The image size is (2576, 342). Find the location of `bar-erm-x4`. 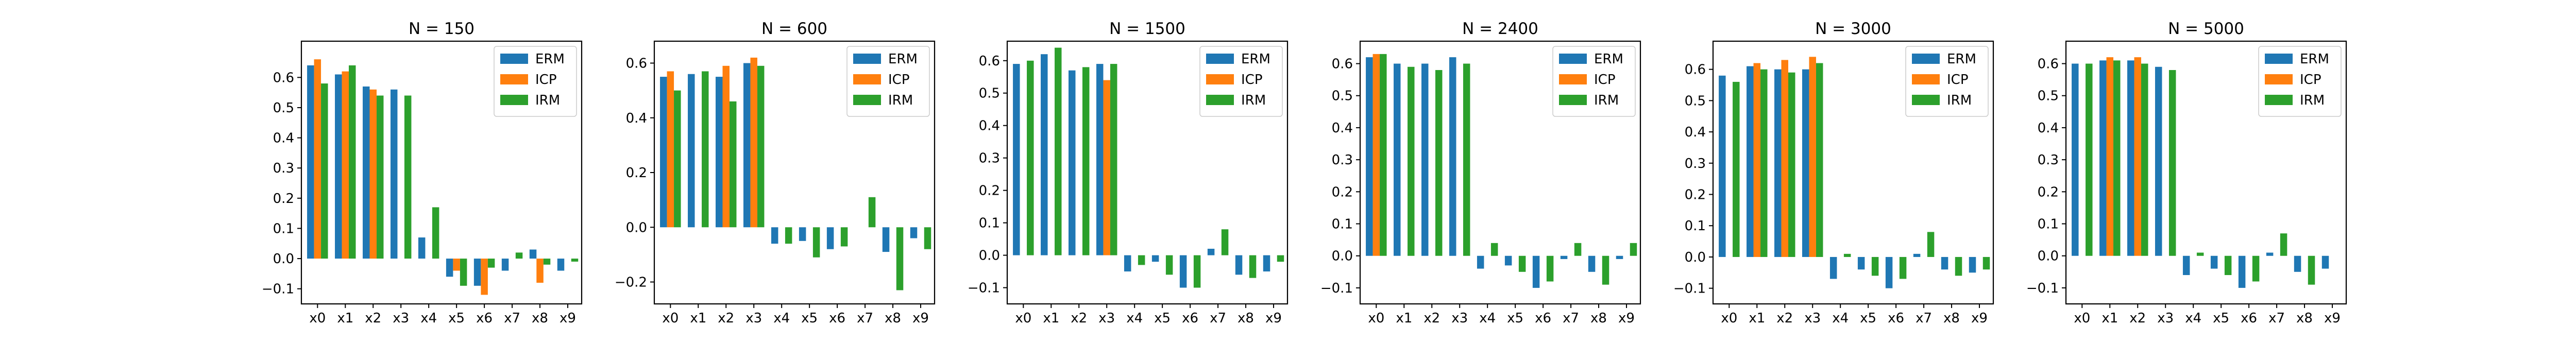

bar-erm-x4 is located at coordinates (2186, 265).